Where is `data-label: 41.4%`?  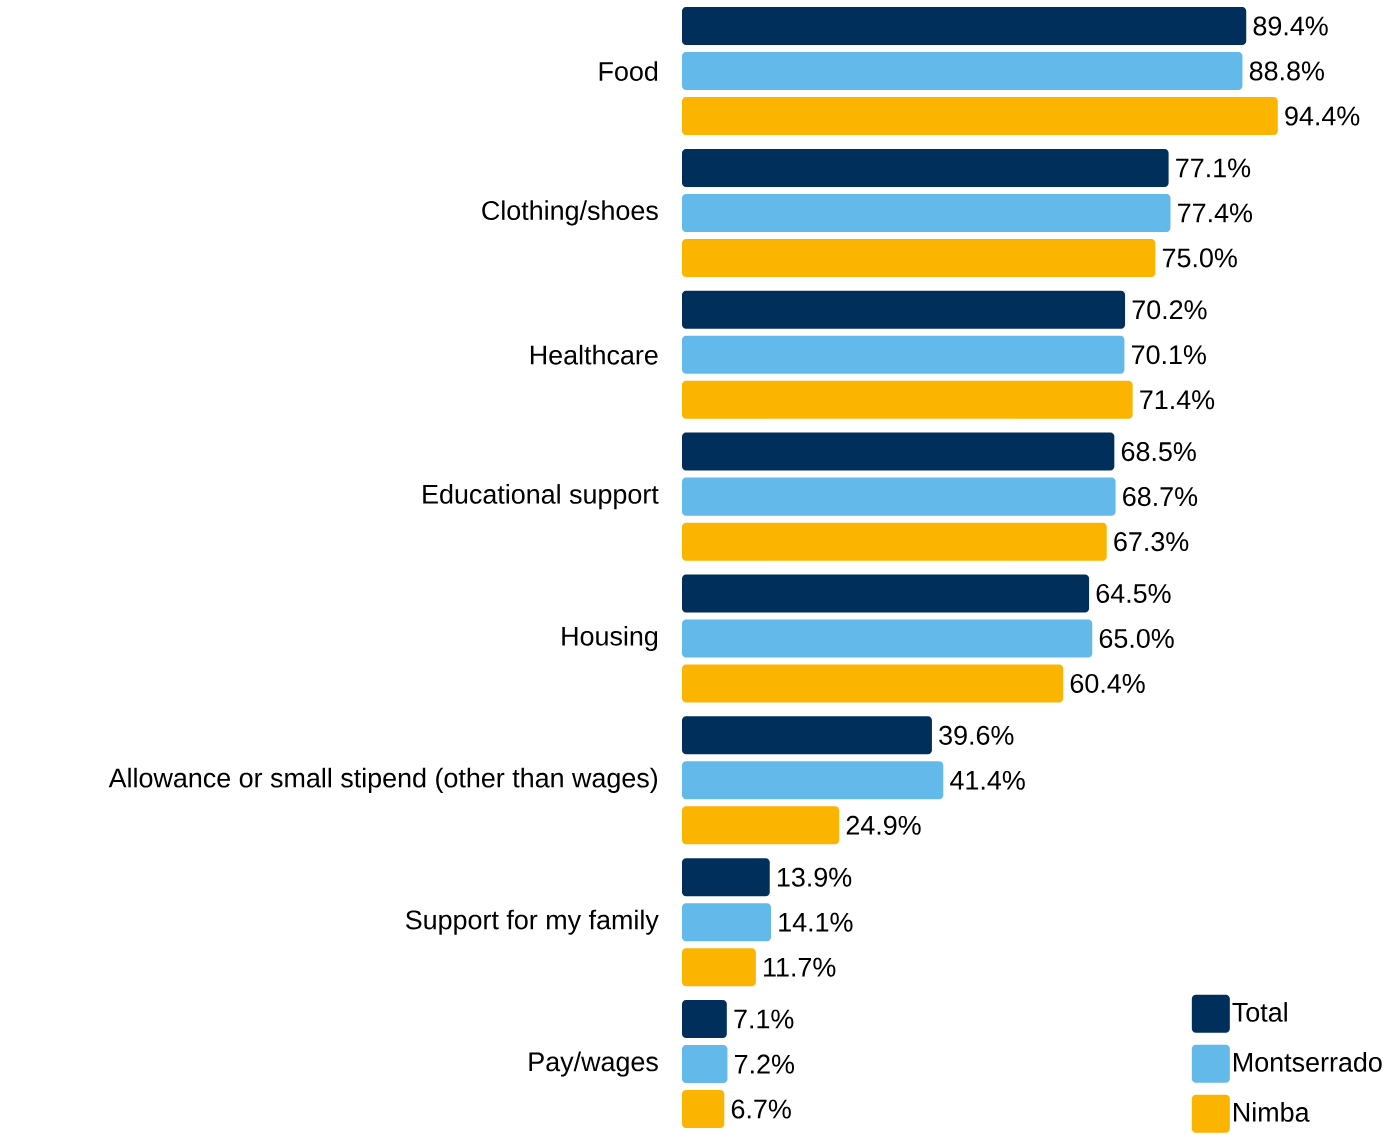 data-label: 41.4% is located at coordinates (987, 780).